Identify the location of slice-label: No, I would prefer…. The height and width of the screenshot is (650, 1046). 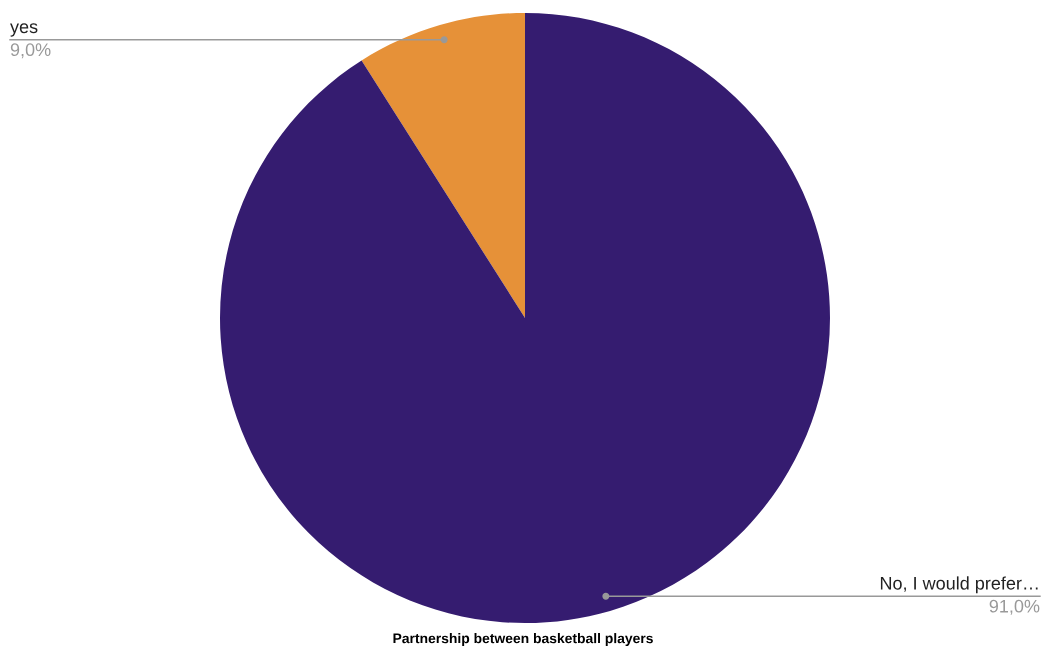
(959, 585).